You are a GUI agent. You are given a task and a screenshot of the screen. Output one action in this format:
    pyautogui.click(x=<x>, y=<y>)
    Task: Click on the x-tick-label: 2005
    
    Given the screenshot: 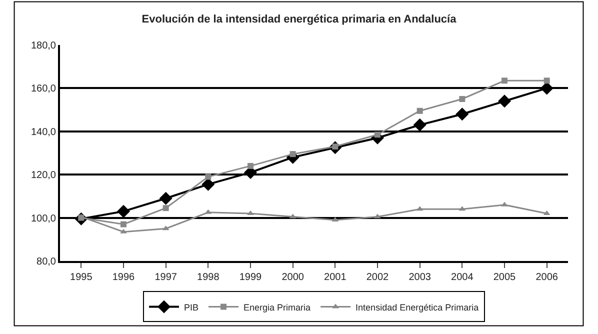 What is the action you would take?
    pyautogui.click(x=504, y=277)
    